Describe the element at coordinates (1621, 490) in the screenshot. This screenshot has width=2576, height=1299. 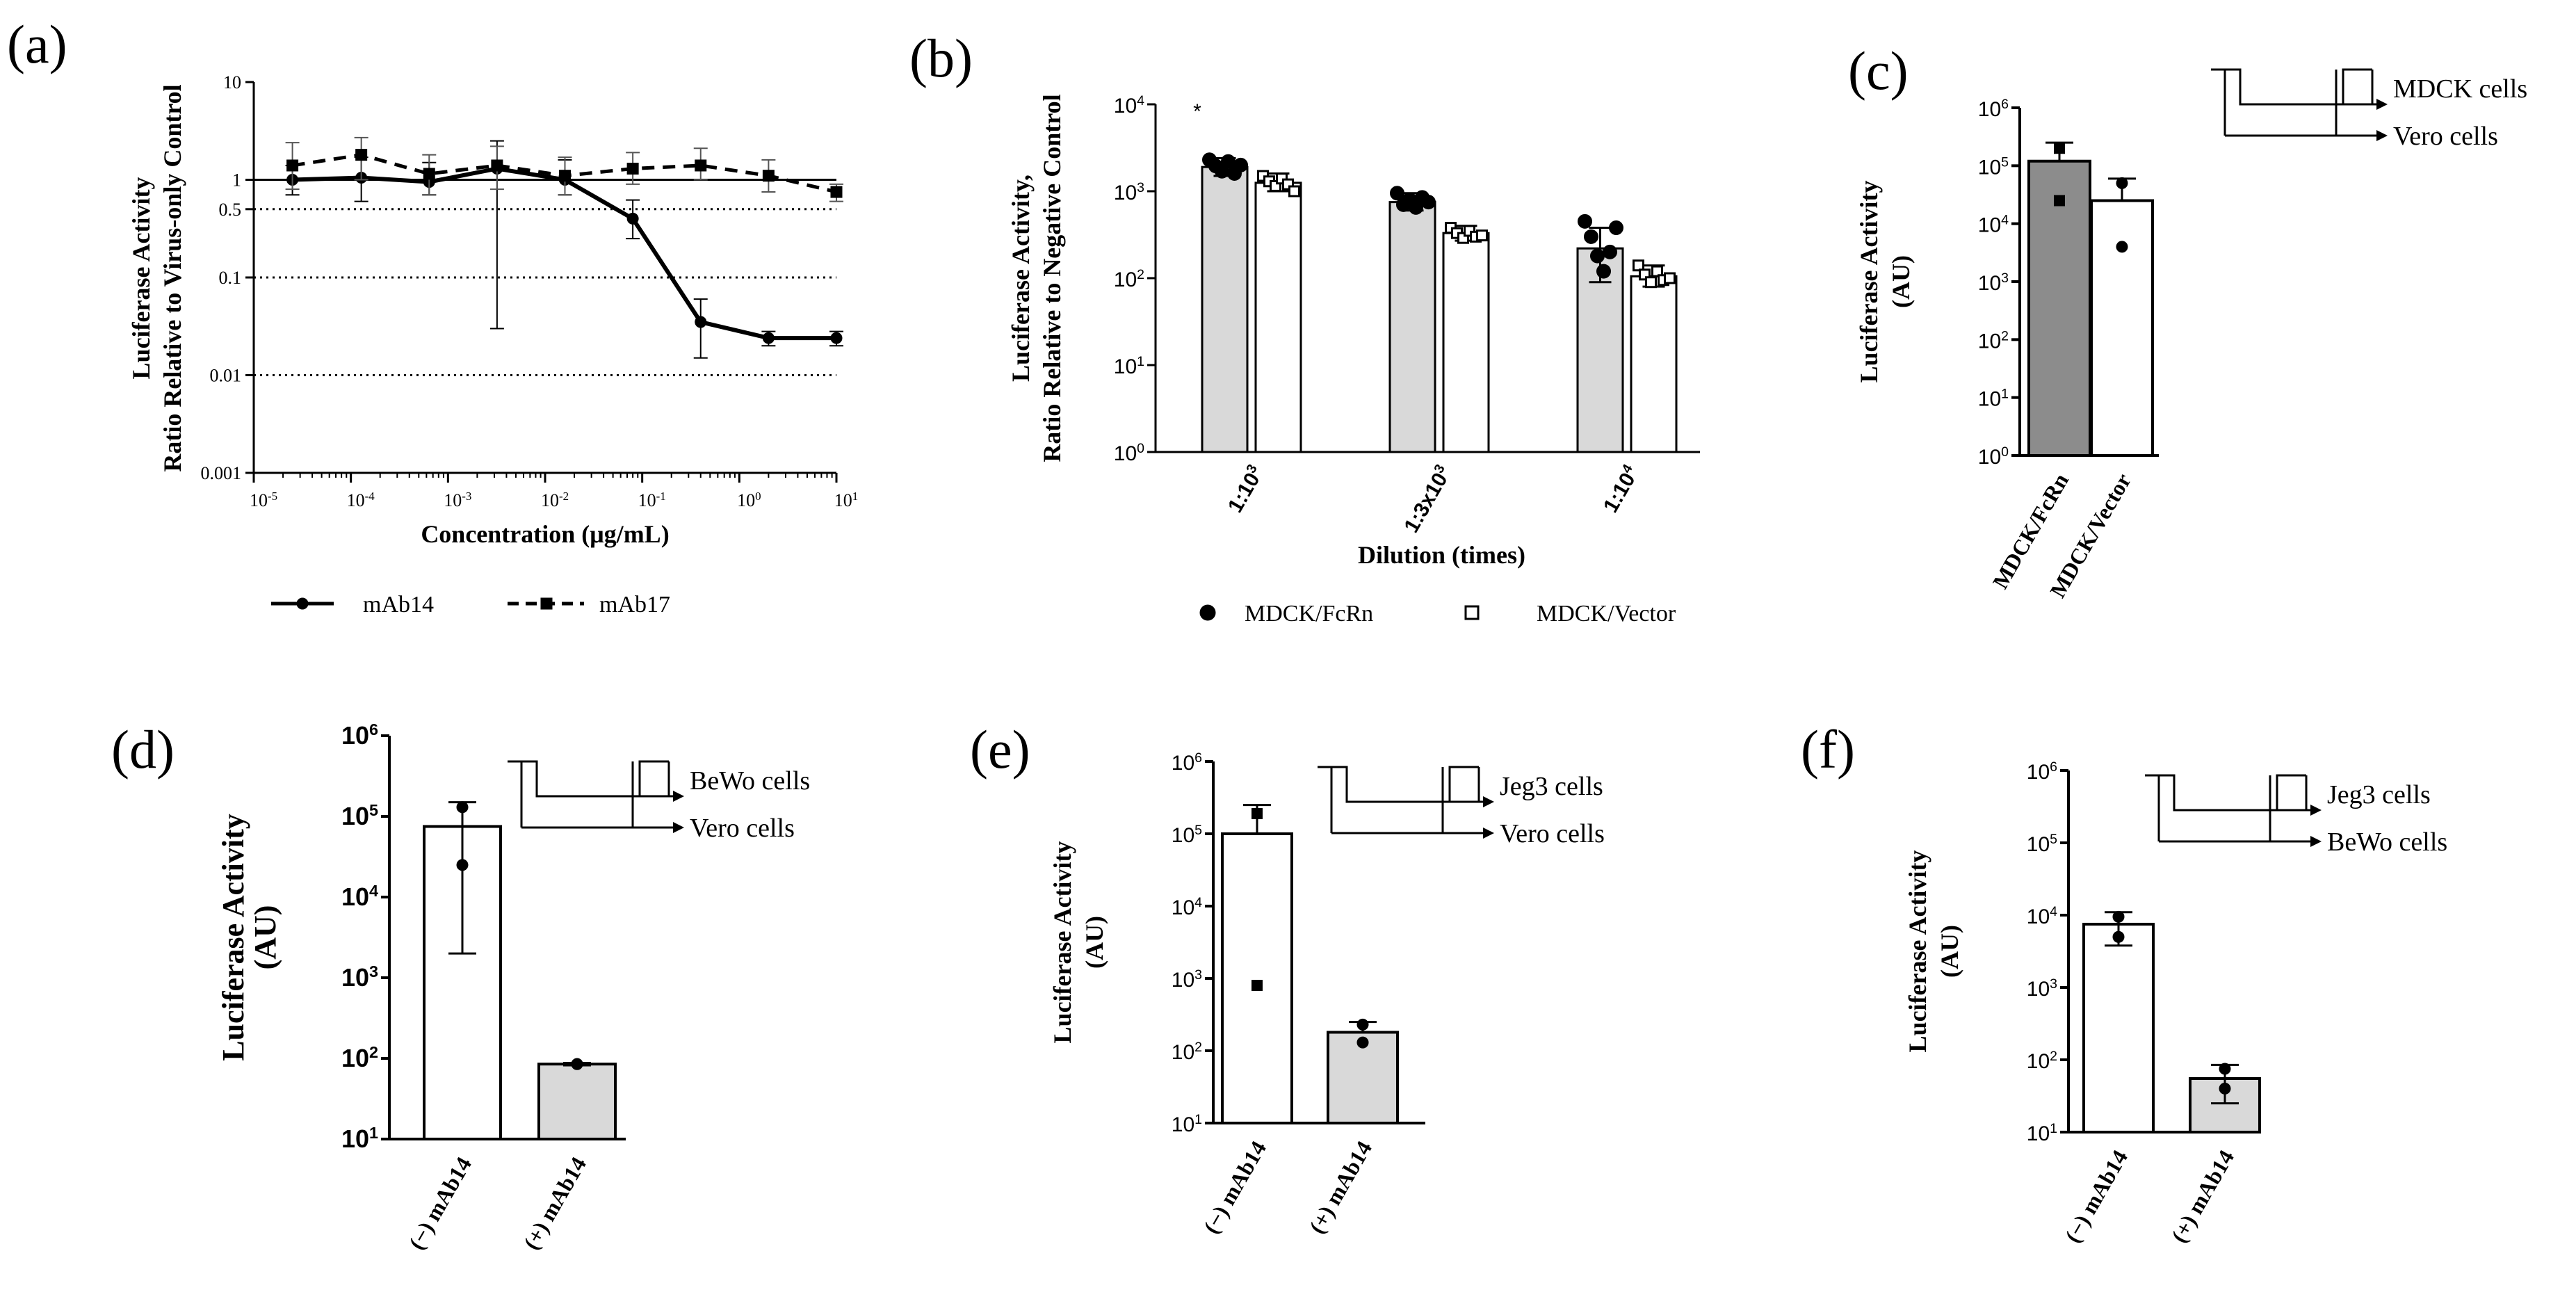
I see `x-category-label: 1:104` at that location.